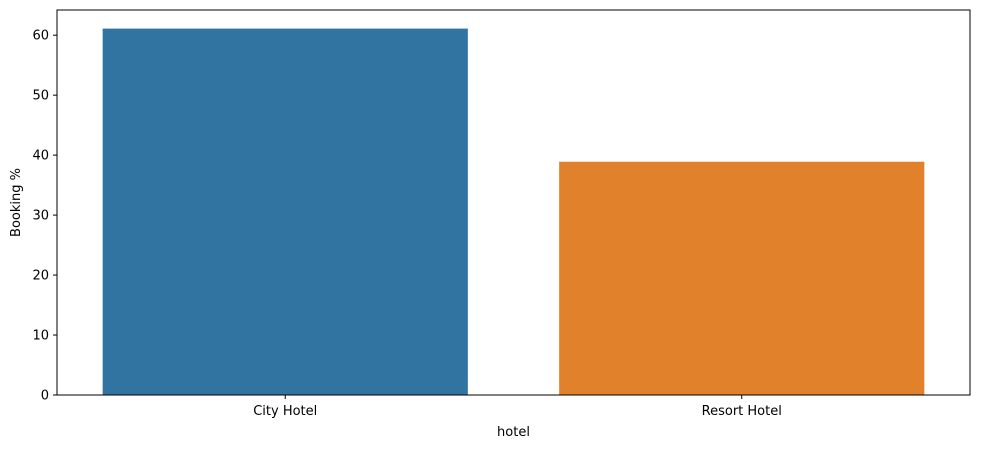  What do you see at coordinates (517, 407) in the screenshot?
I see `x-axis: City Hotel Resort Hotel` at bounding box center [517, 407].